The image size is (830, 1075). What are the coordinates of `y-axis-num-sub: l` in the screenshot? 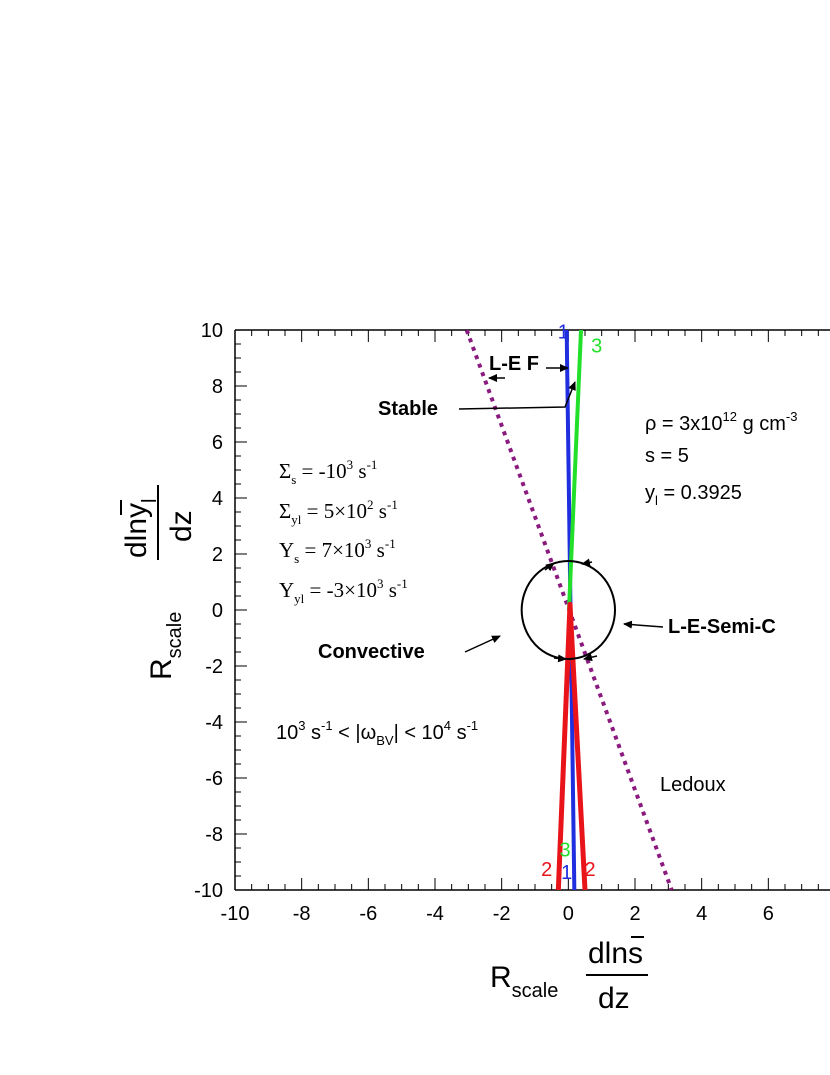 It's located at (150, 501).